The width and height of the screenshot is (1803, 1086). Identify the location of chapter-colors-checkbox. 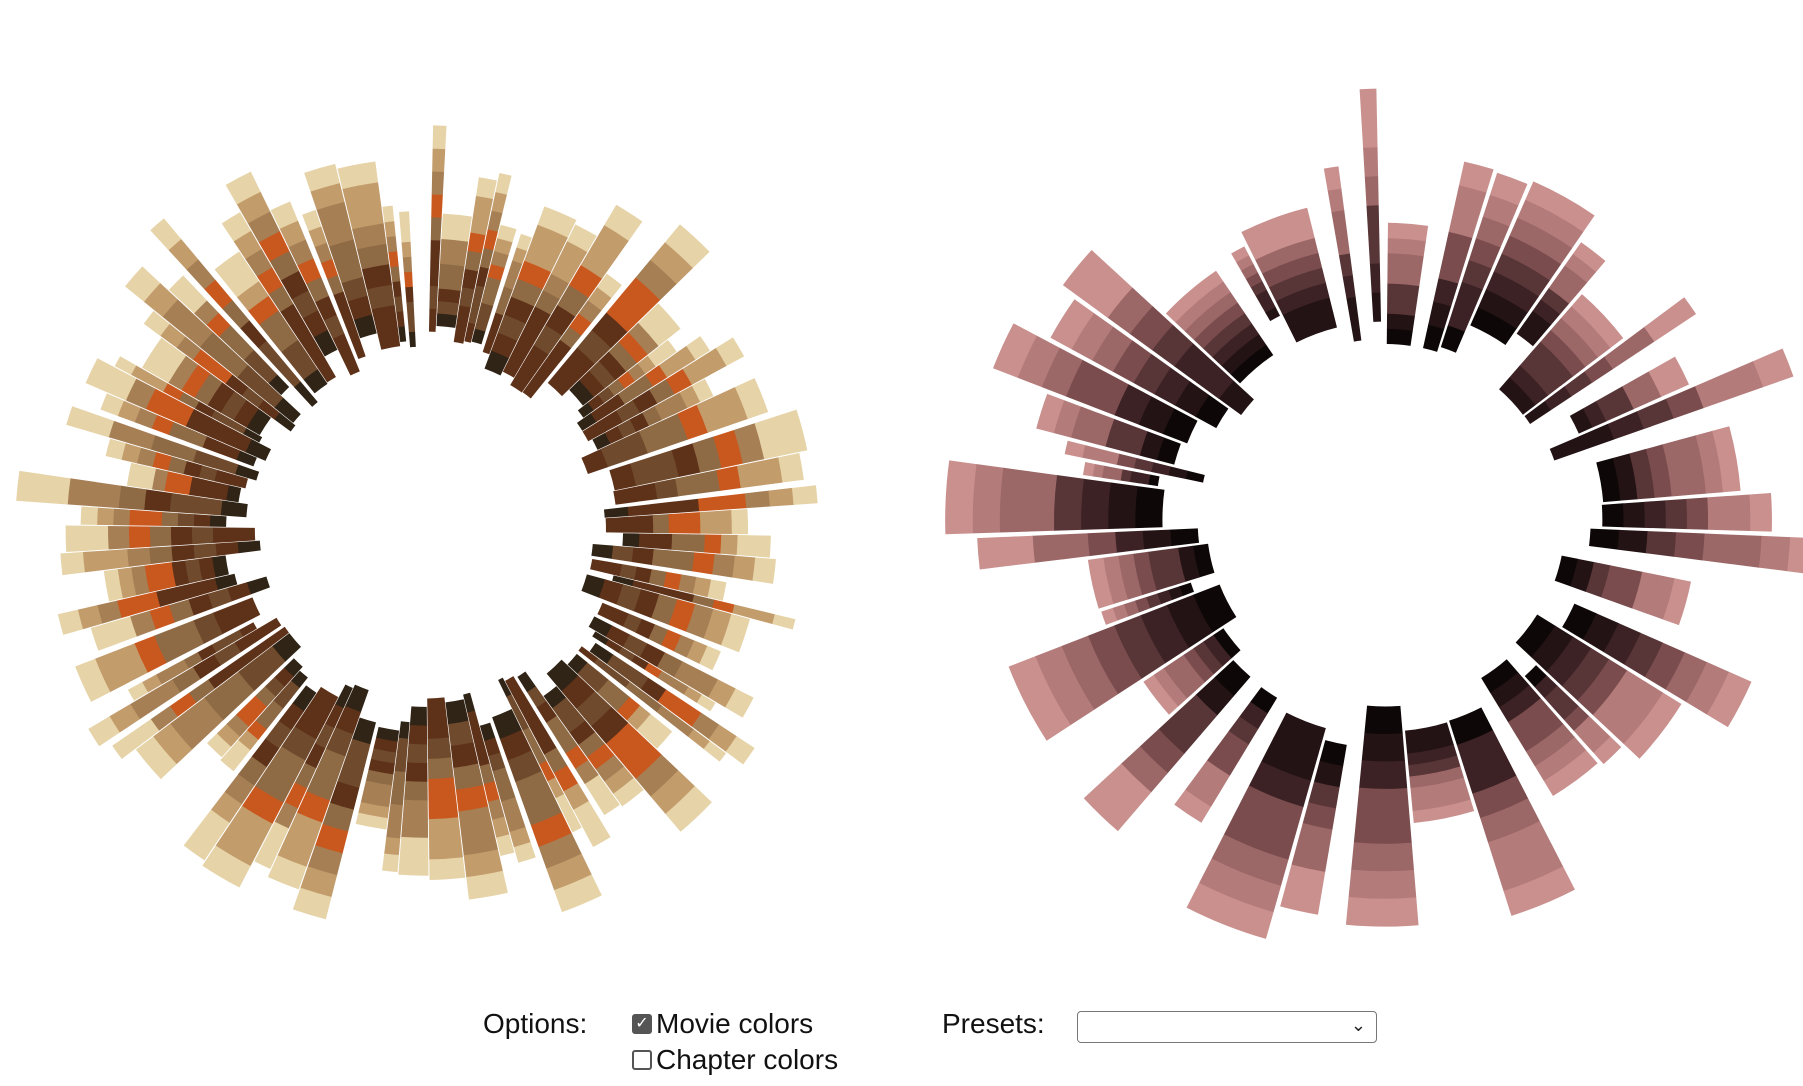
(642, 1060).